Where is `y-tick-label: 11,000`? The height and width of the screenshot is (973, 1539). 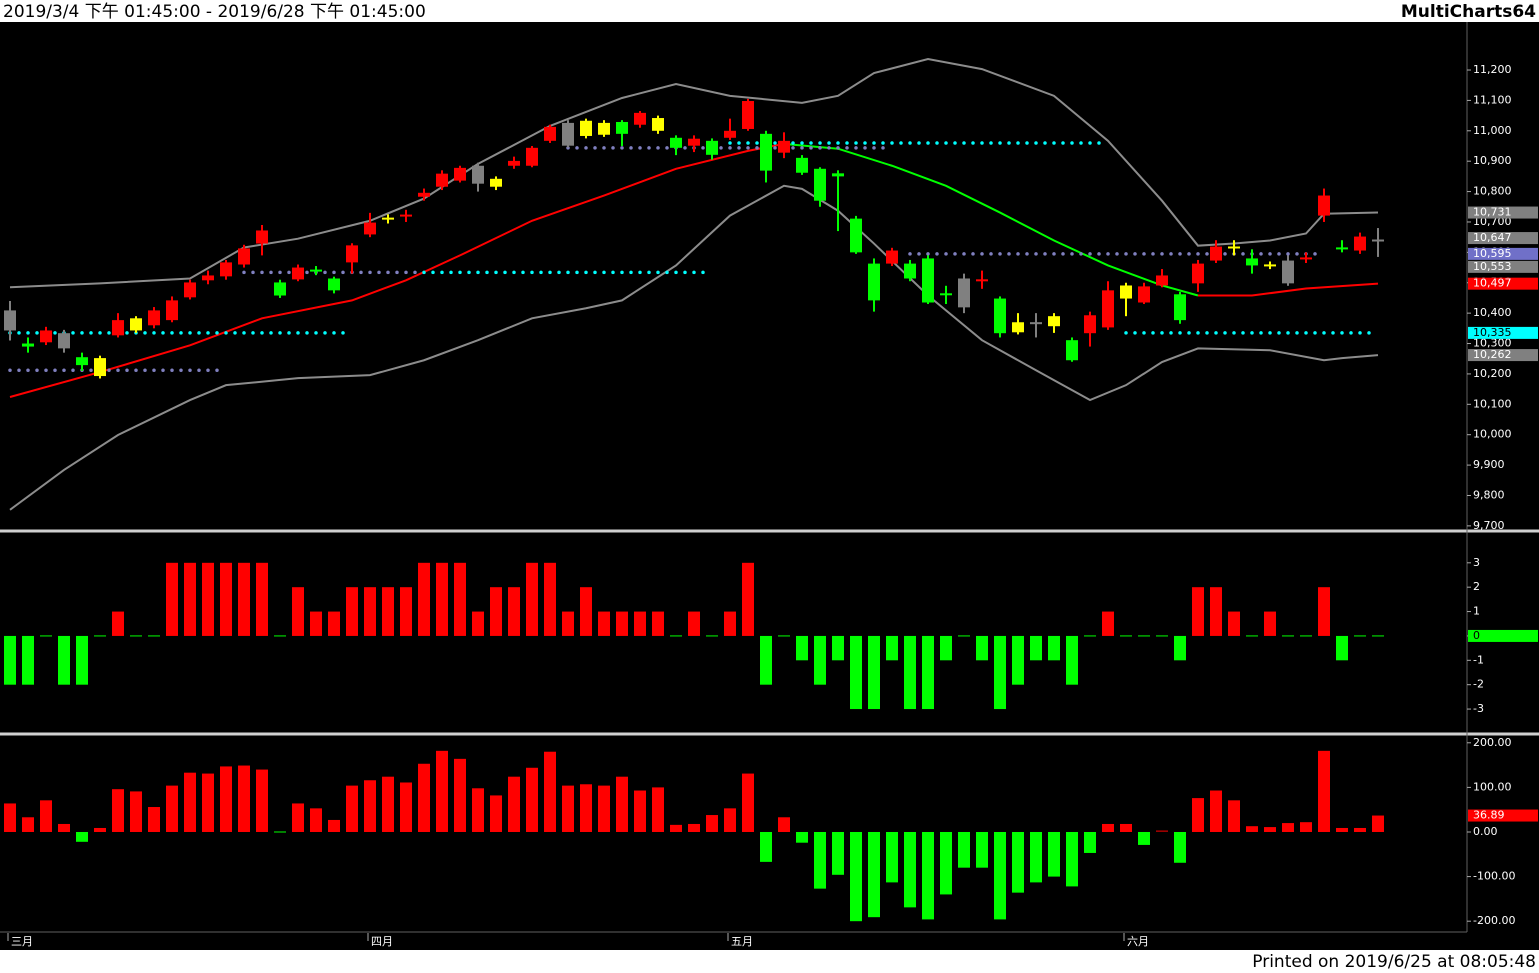 y-tick-label: 11,000 is located at coordinates (1492, 130).